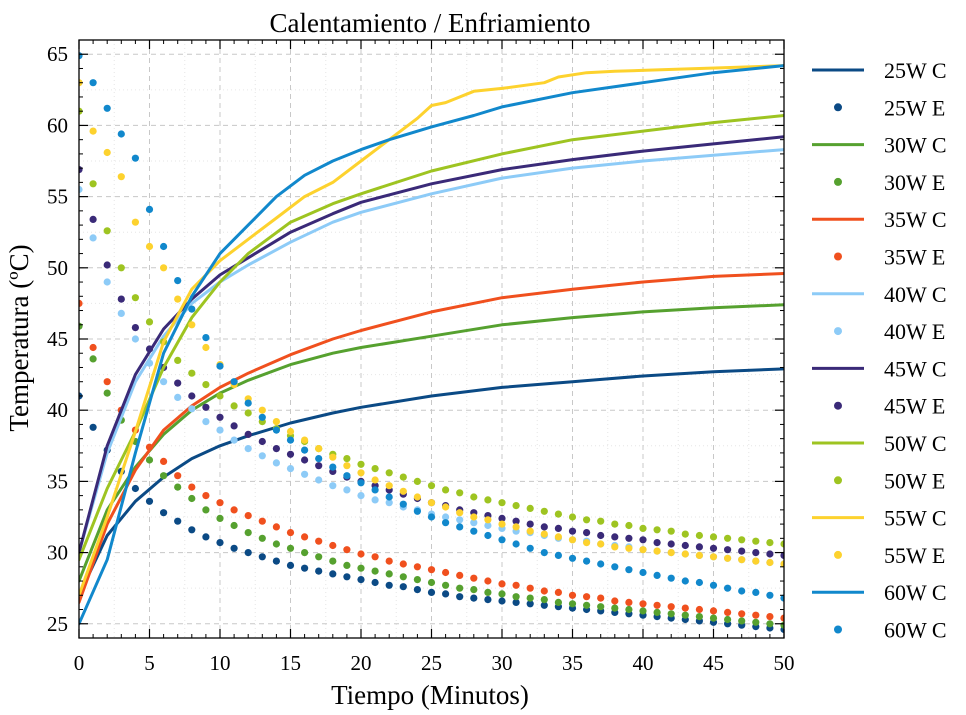  I want to click on y-tick-label: 65, so click(57, 54).